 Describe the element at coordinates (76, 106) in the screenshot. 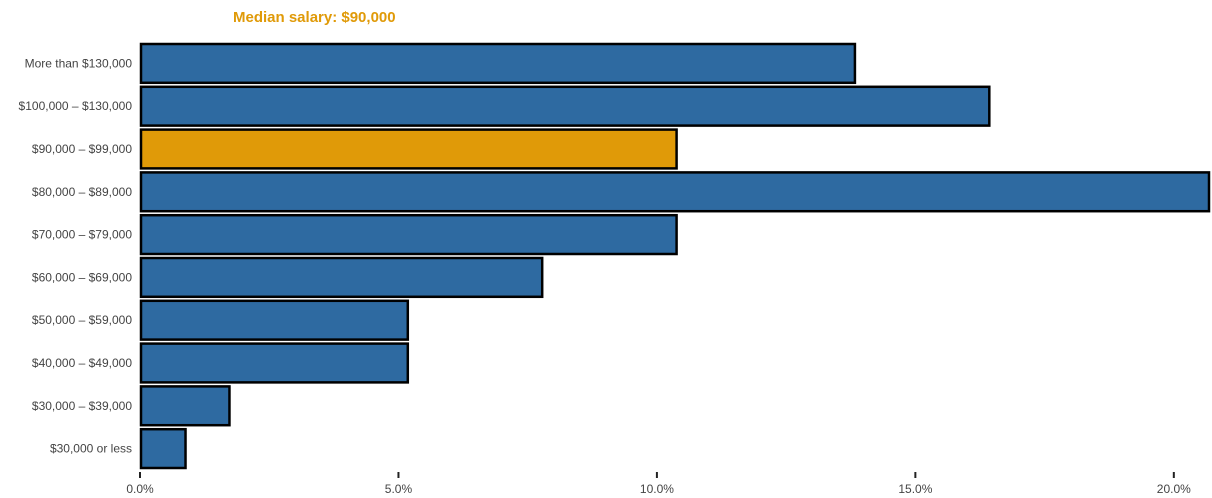

I see `category-label-100-000-130-000: $100,000 – $130,000` at that location.